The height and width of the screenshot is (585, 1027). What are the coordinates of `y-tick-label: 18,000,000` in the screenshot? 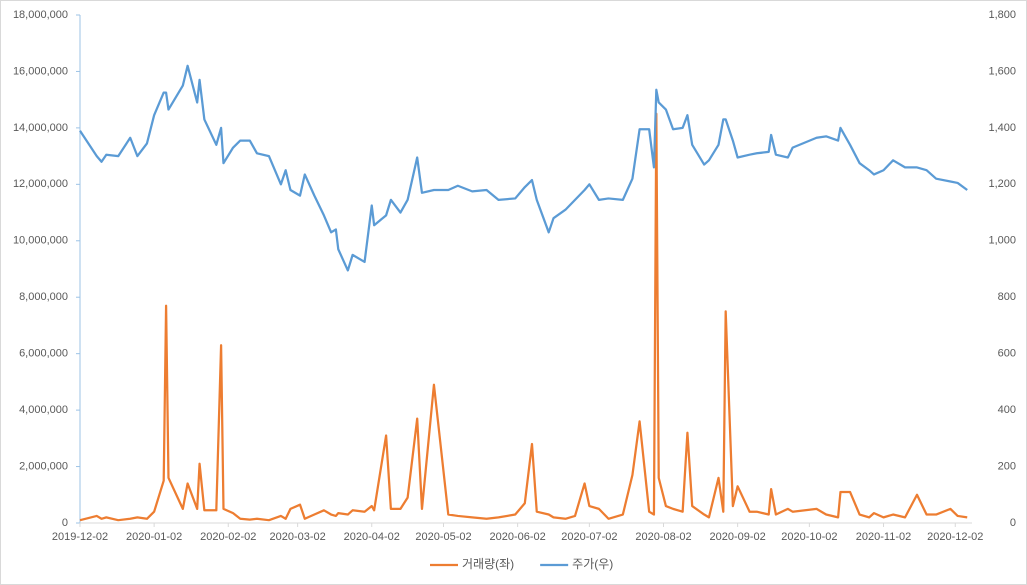 It's located at (40, 15).